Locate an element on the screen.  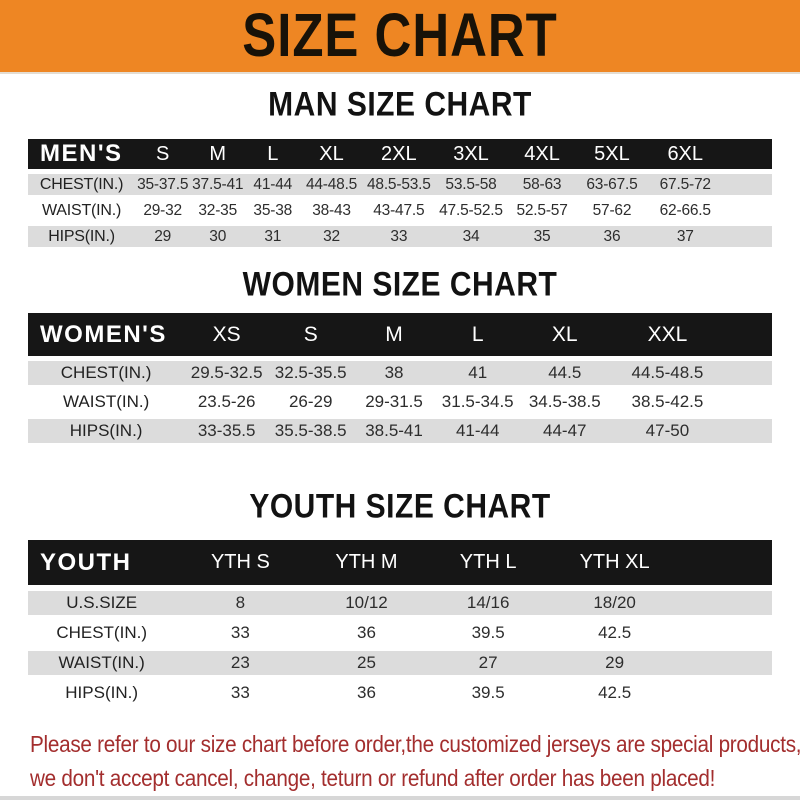
size-header-cell: YTH S is located at coordinates (240, 562).